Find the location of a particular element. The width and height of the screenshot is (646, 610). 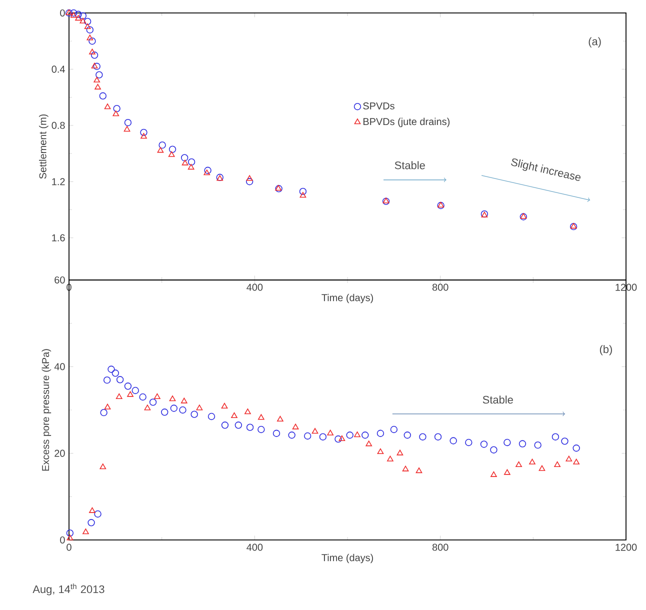

annotation: (a) is located at coordinates (594, 42).